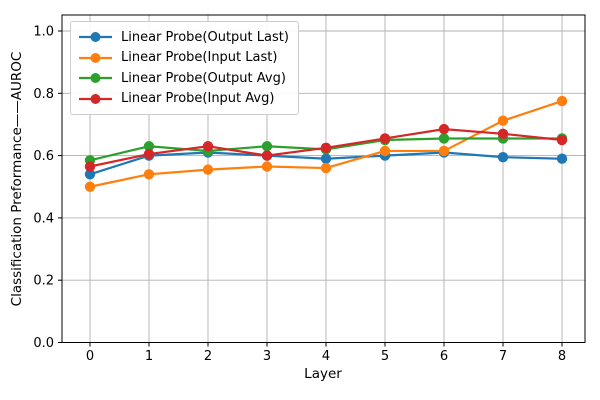 The width and height of the screenshot is (600, 400). What do you see at coordinates (149, 356) in the screenshot?
I see `x-tick-label: 1` at bounding box center [149, 356].